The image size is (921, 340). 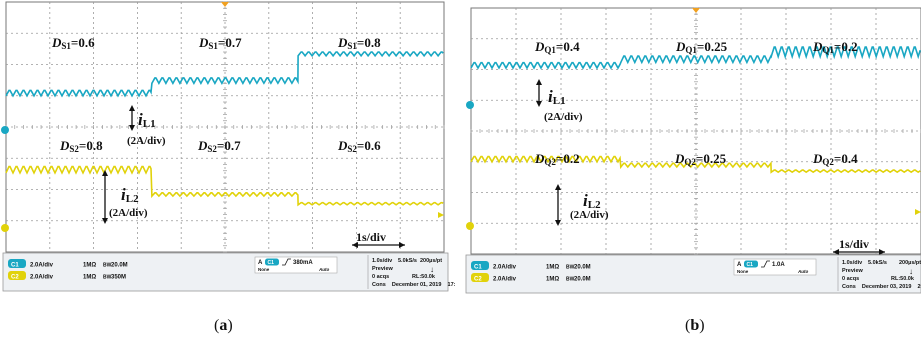 I want to click on down-arrow-icon: ↓, so click(x=911, y=271).